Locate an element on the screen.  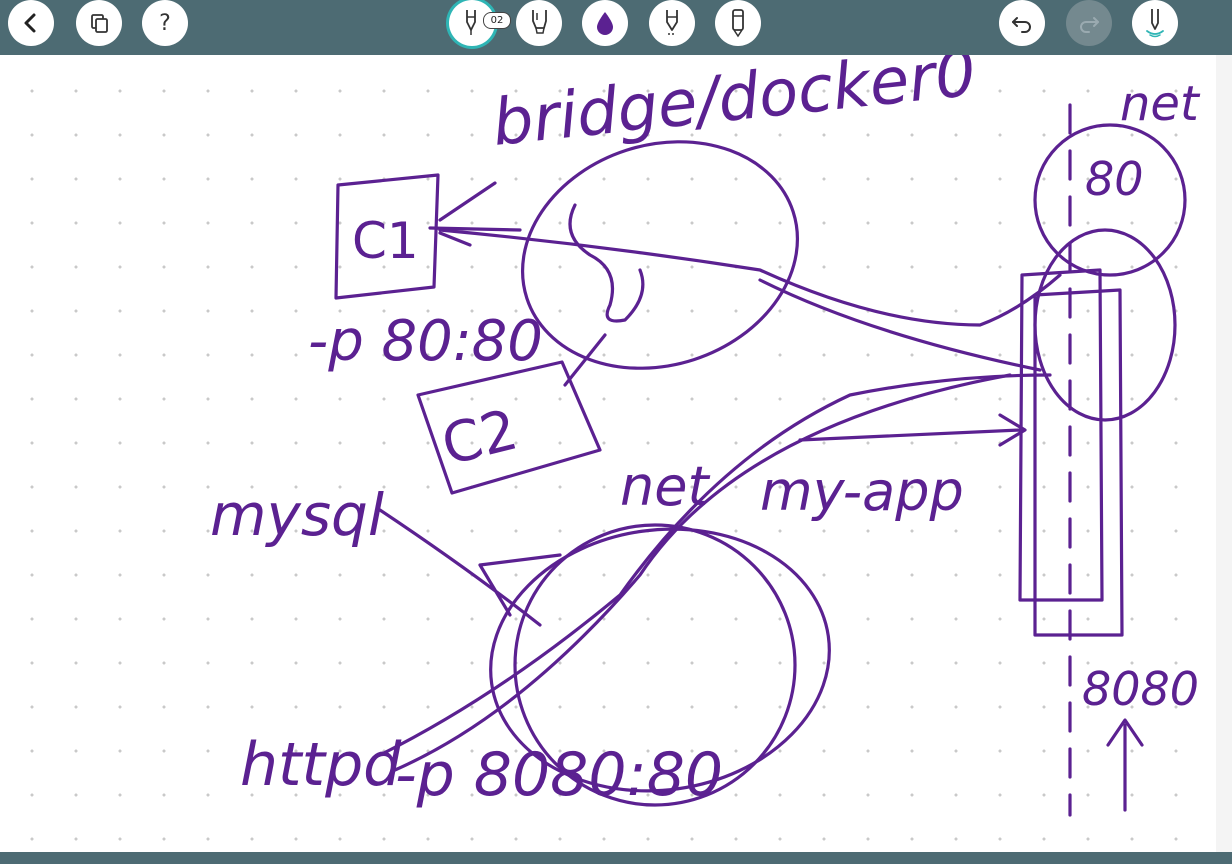
top-toolbar: ? 02 is located at coordinates (616, 27).